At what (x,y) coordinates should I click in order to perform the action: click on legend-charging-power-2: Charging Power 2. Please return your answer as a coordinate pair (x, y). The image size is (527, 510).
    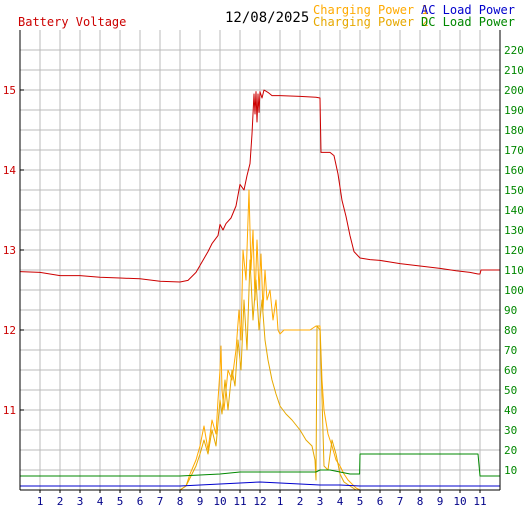
    Looking at the image, I should click on (371, 22).